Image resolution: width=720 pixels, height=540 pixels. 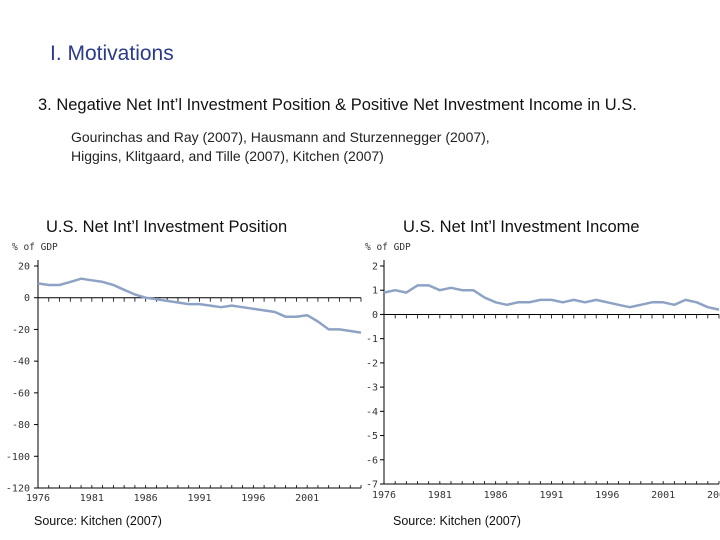 What do you see at coordinates (372, 436) in the screenshot?
I see `y-tick-label: -5` at bounding box center [372, 436].